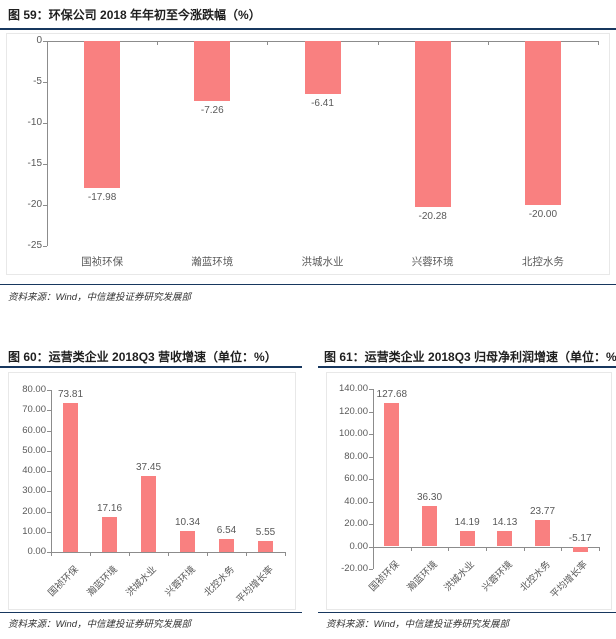 The height and width of the screenshot is (639, 616). Describe the element at coordinates (432, 262) in the screenshot. I see `category-label: 兴蓉环境` at that location.